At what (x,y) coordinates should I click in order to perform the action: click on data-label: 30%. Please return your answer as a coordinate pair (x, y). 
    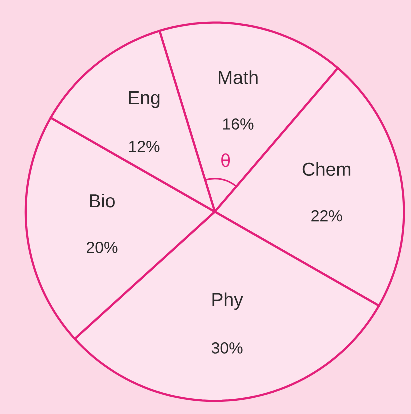
    Looking at the image, I should click on (227, 348).